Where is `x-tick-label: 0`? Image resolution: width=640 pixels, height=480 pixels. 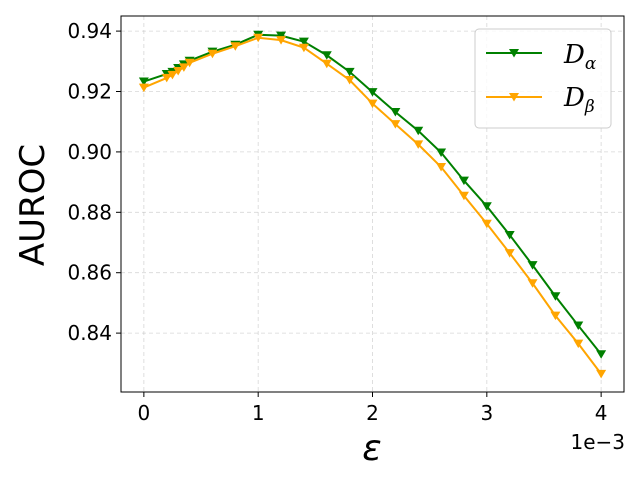 x-tick-label: 0 is located at coordinates (143, 413).